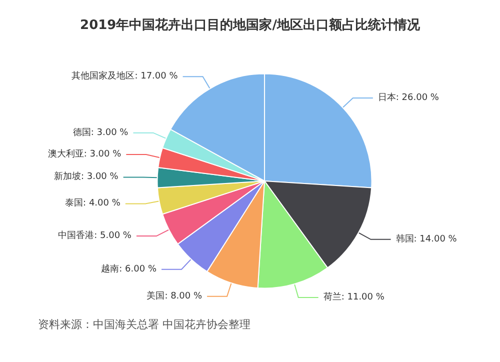  I want to click on slice-label: 韩国: 14.00 %, so click(427, 238).